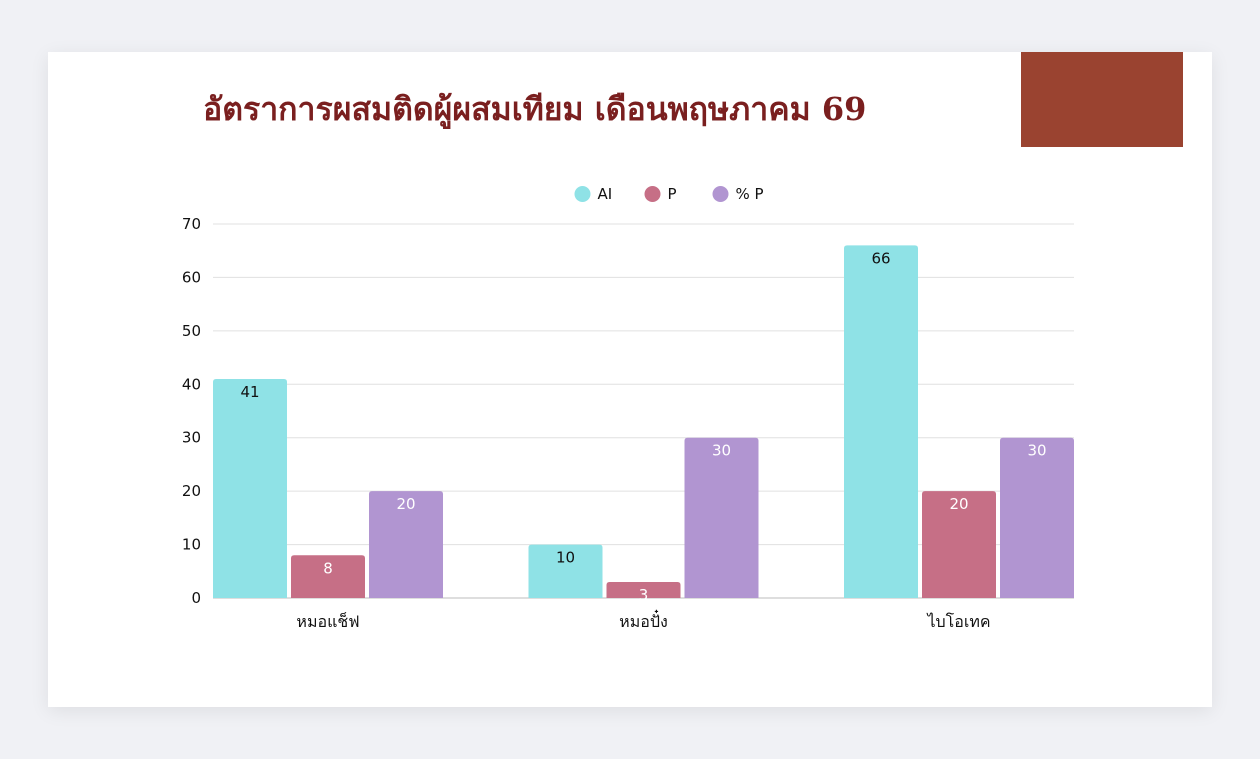 This screenshot has height=759, width=1260. Describe the element at coordinates (191, 545) in the screenshot. I see `y-tick-label: 10` at that location.